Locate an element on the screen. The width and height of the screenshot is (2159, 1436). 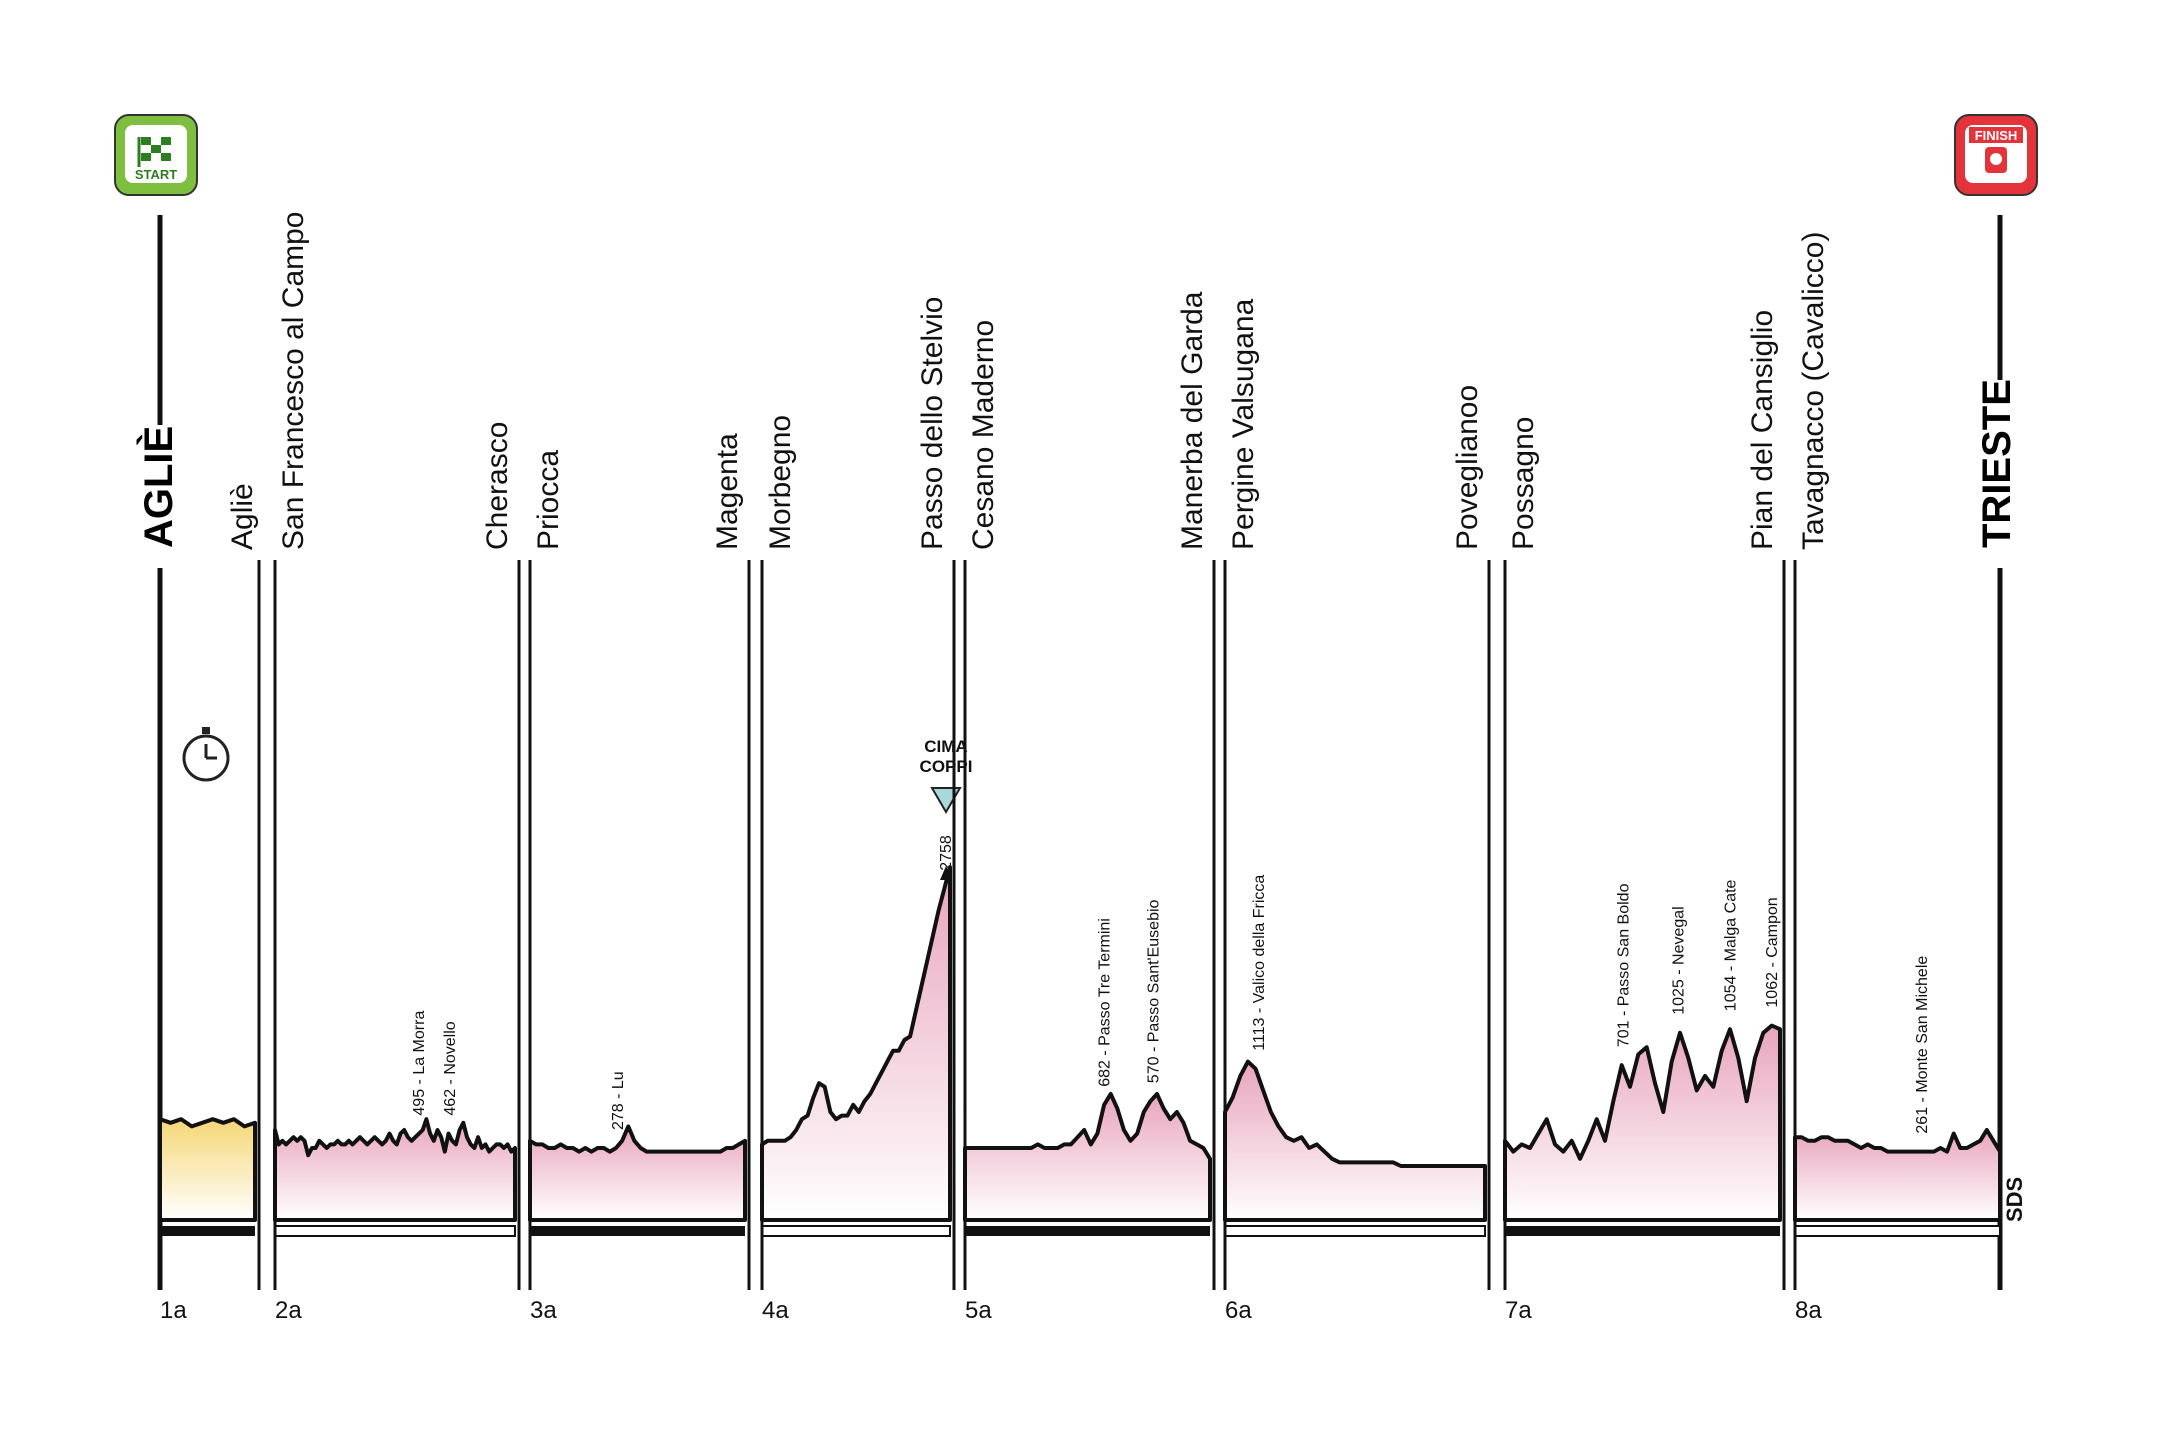
stage-start-town: San Francesco al Campo is located at coordinates (293, 381).